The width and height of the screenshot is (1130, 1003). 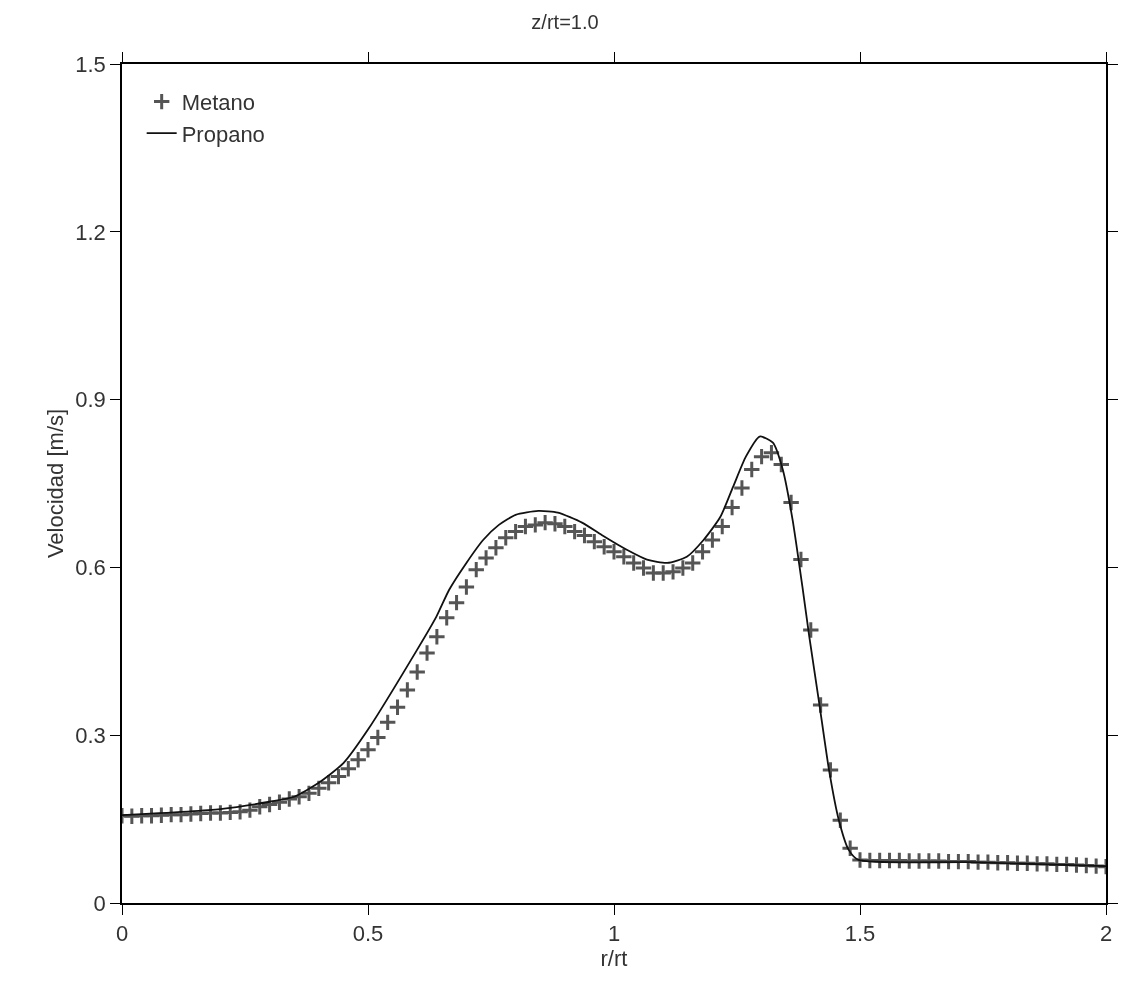 I want to click on chart-title: z/rt=1.0, so click(x=565, y=22).